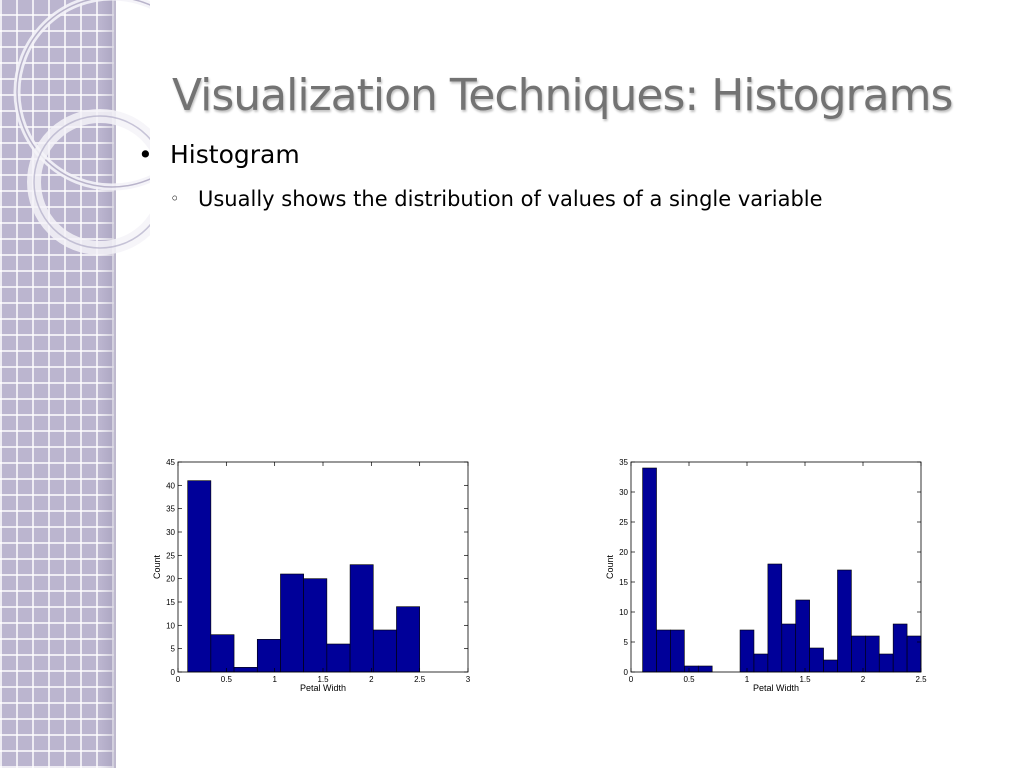 Image resolution: width=1024 pixels, height=768 pixels. I want to click on plot-frame, so click(776, 567).